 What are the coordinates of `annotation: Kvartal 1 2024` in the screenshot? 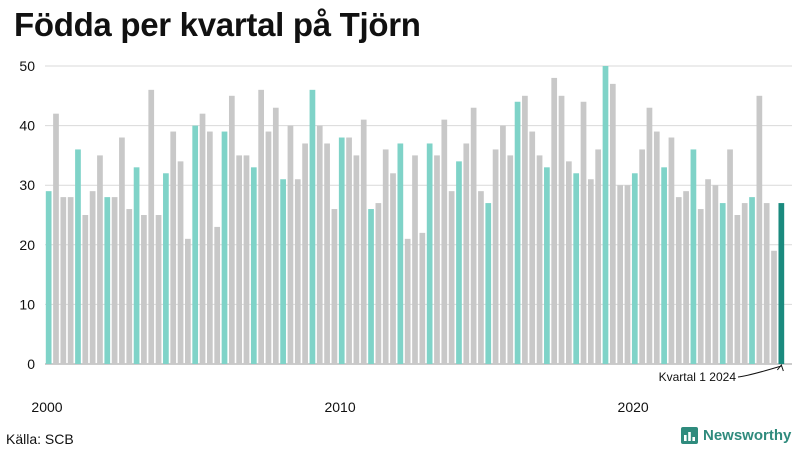 It's located at (721, 373).